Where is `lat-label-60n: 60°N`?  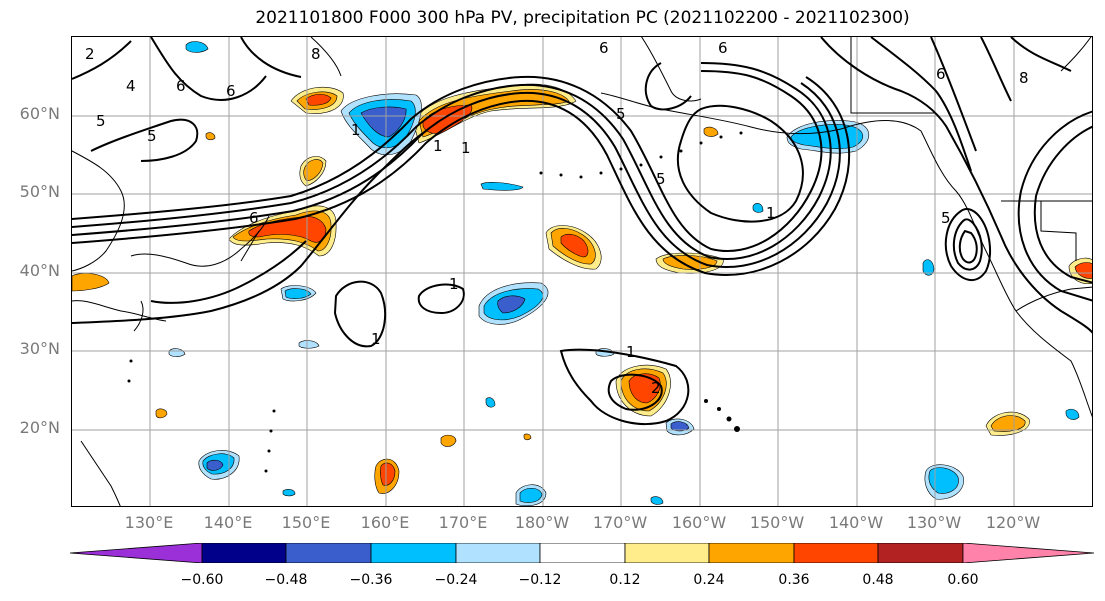
lat-label-60n: 60°N is located at coordinates (39, 113).